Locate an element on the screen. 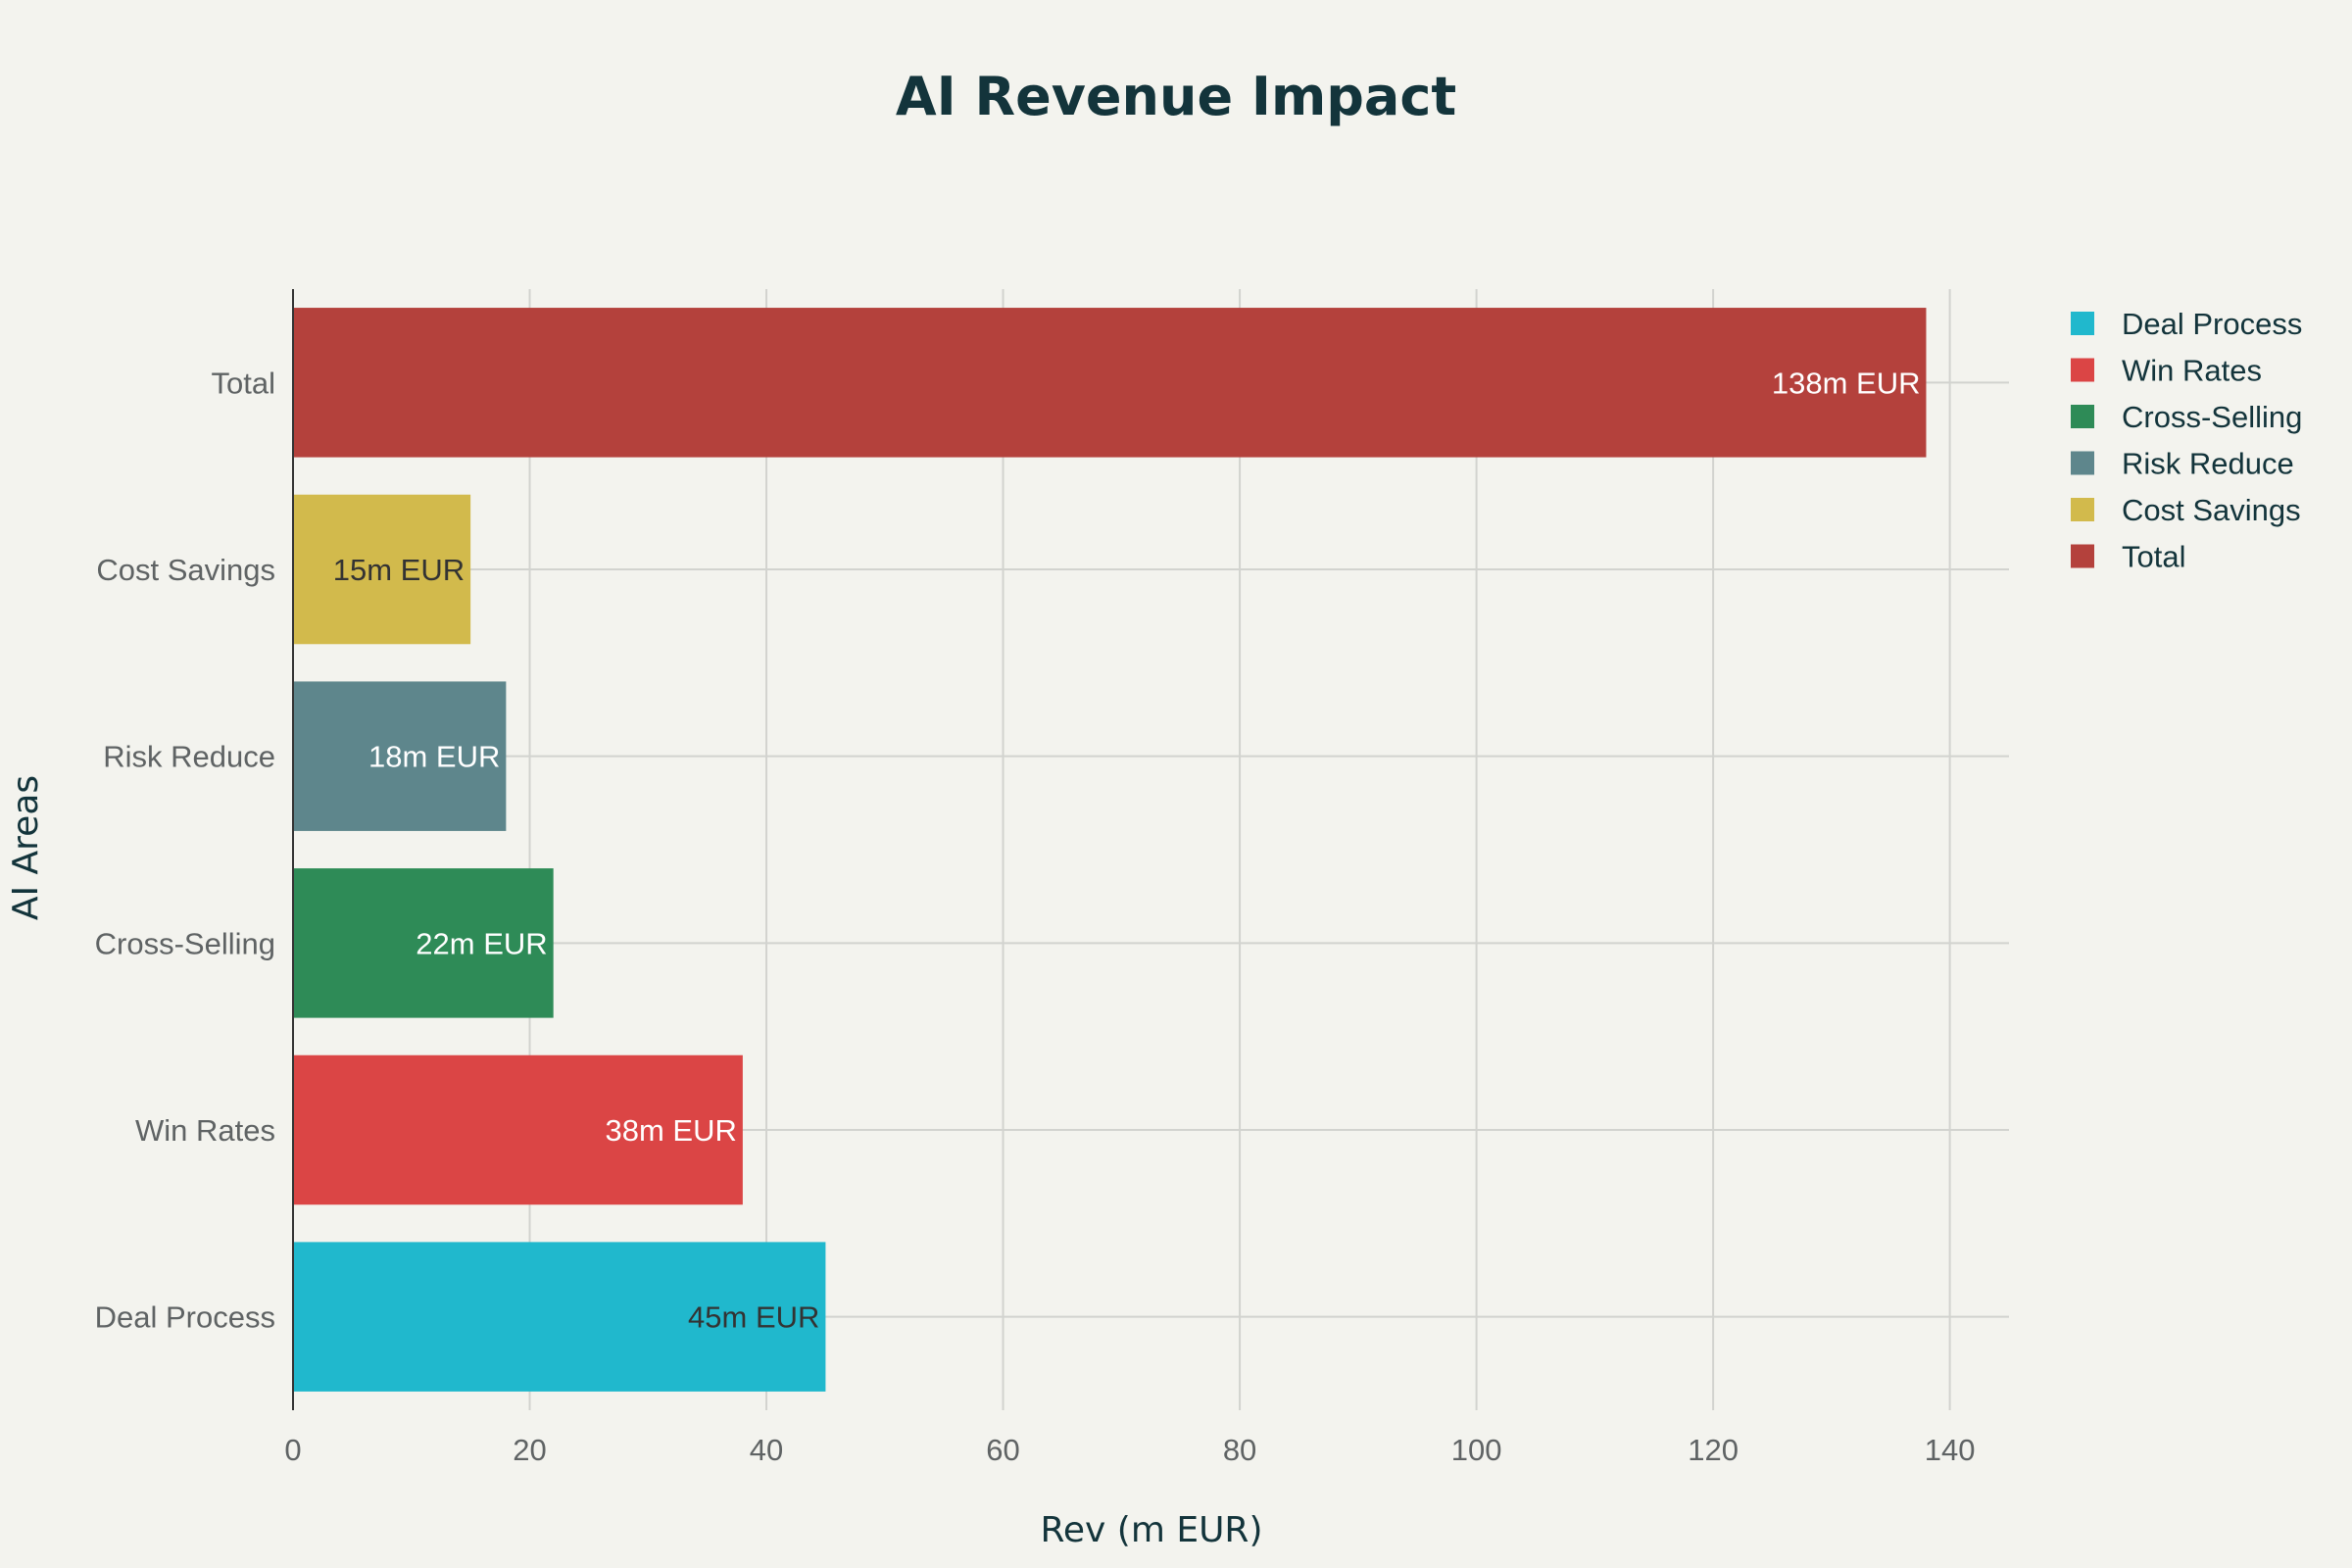 Image resolution: width=2352 pixels, height=1568 pixels. x-tick-label: 40 is located at coordinates (766, 1450).